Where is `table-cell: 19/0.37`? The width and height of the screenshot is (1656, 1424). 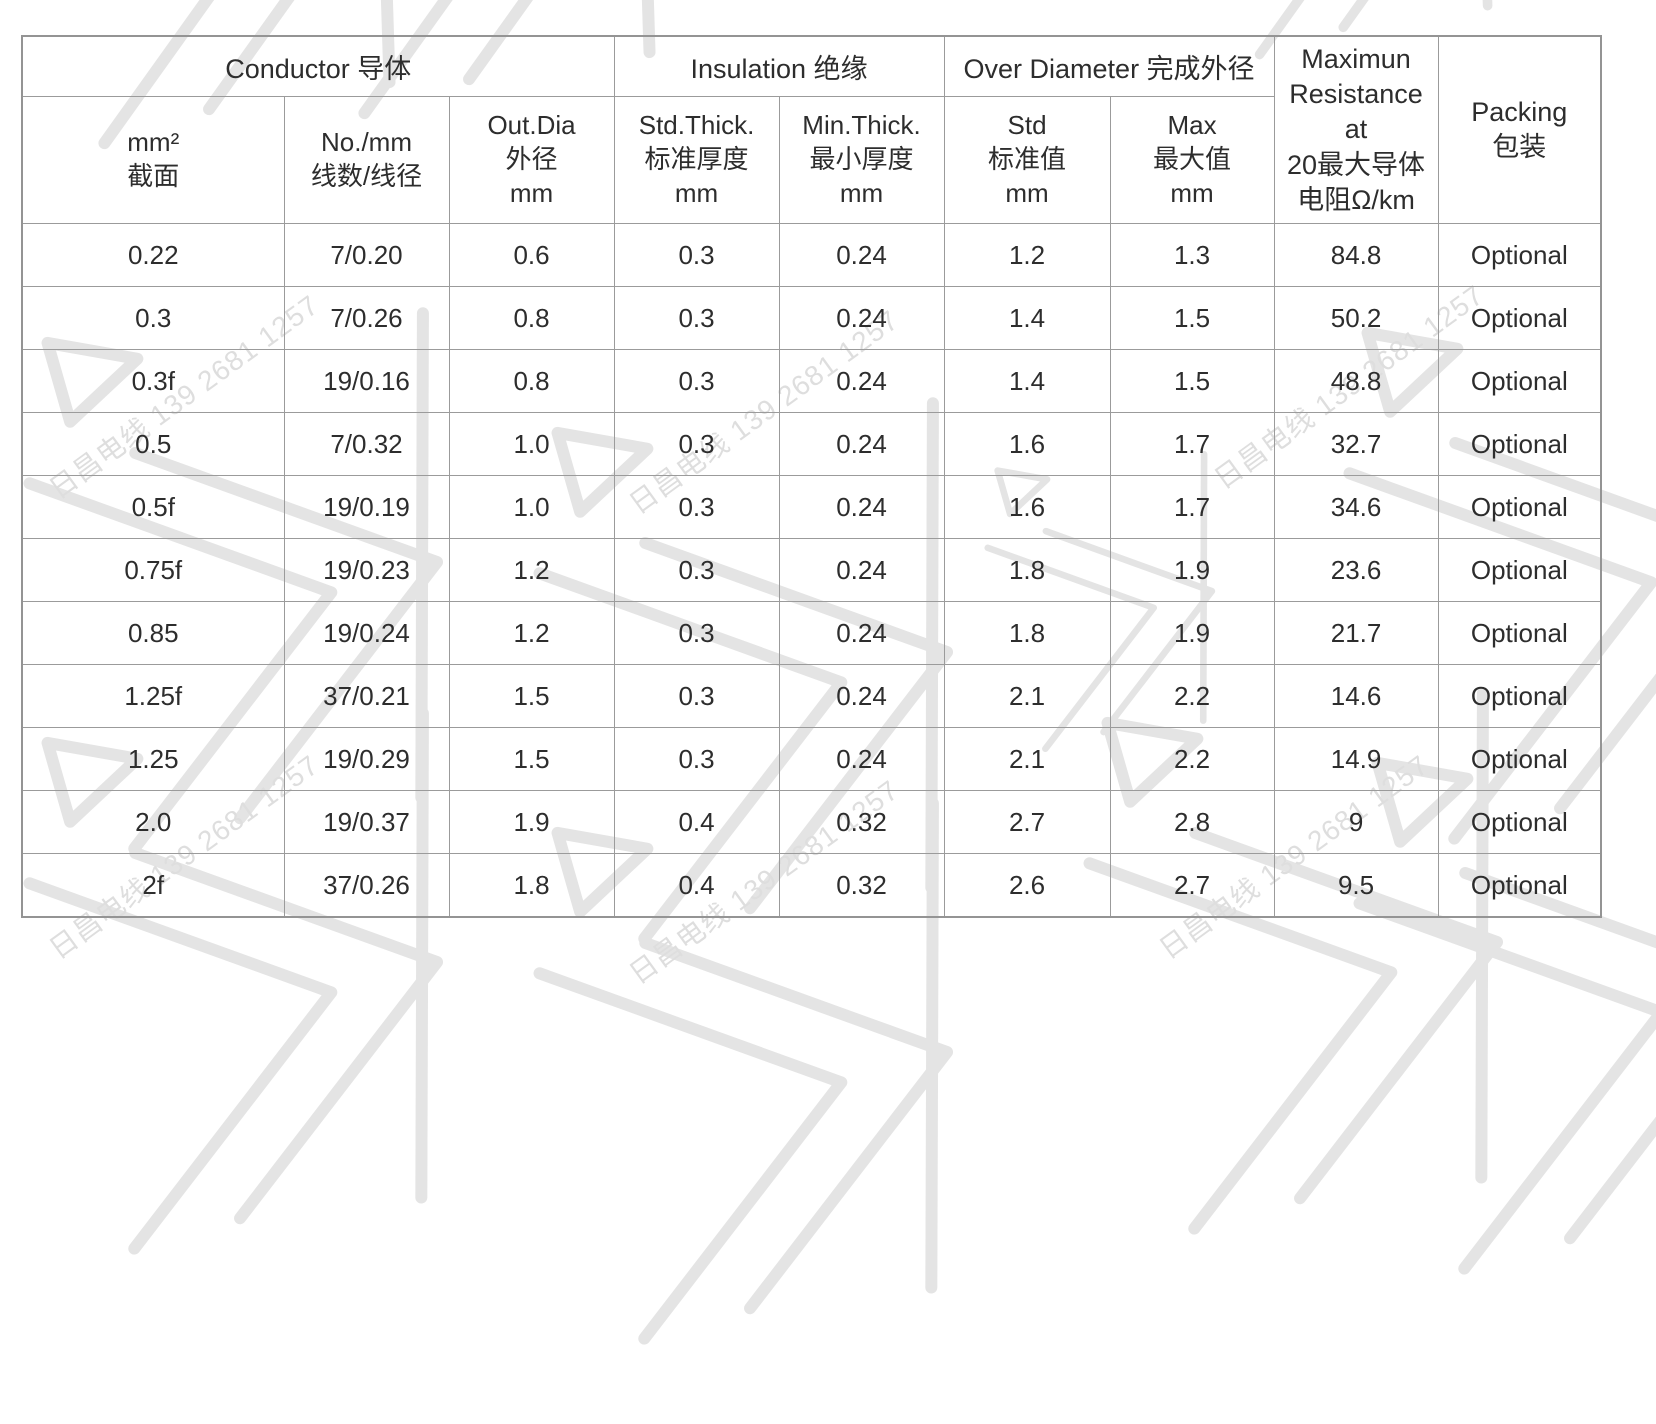
table-cell: 19/0.37 is located at coordinates (366, 822).